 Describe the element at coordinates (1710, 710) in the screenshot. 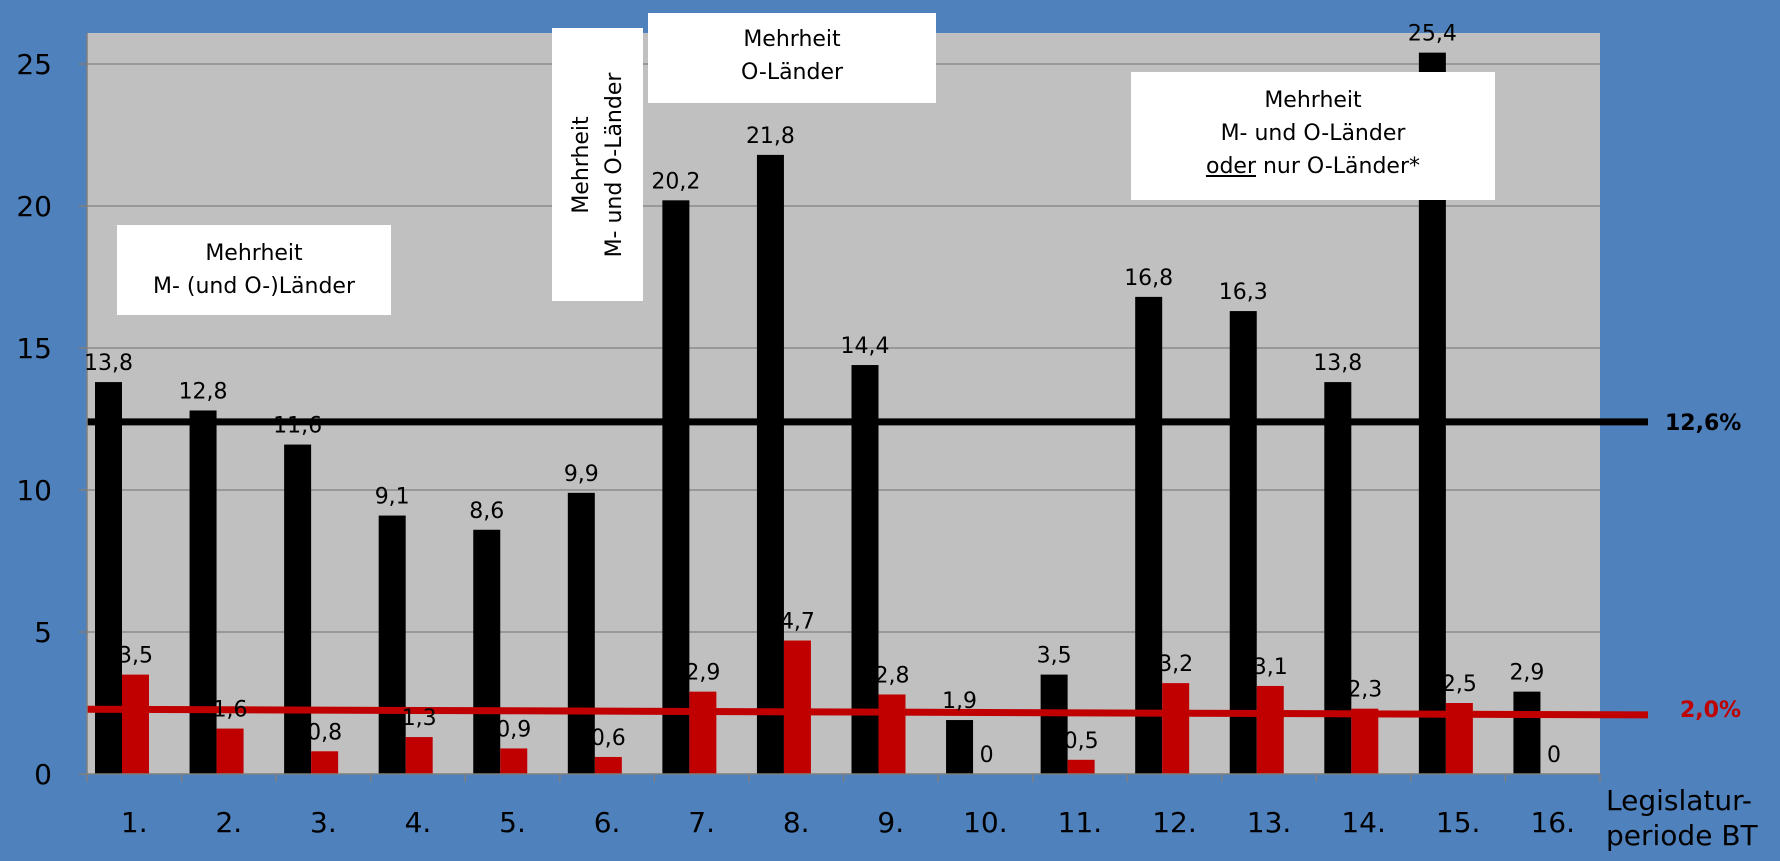

I see `reference-label-red: 2,0%` at that location.